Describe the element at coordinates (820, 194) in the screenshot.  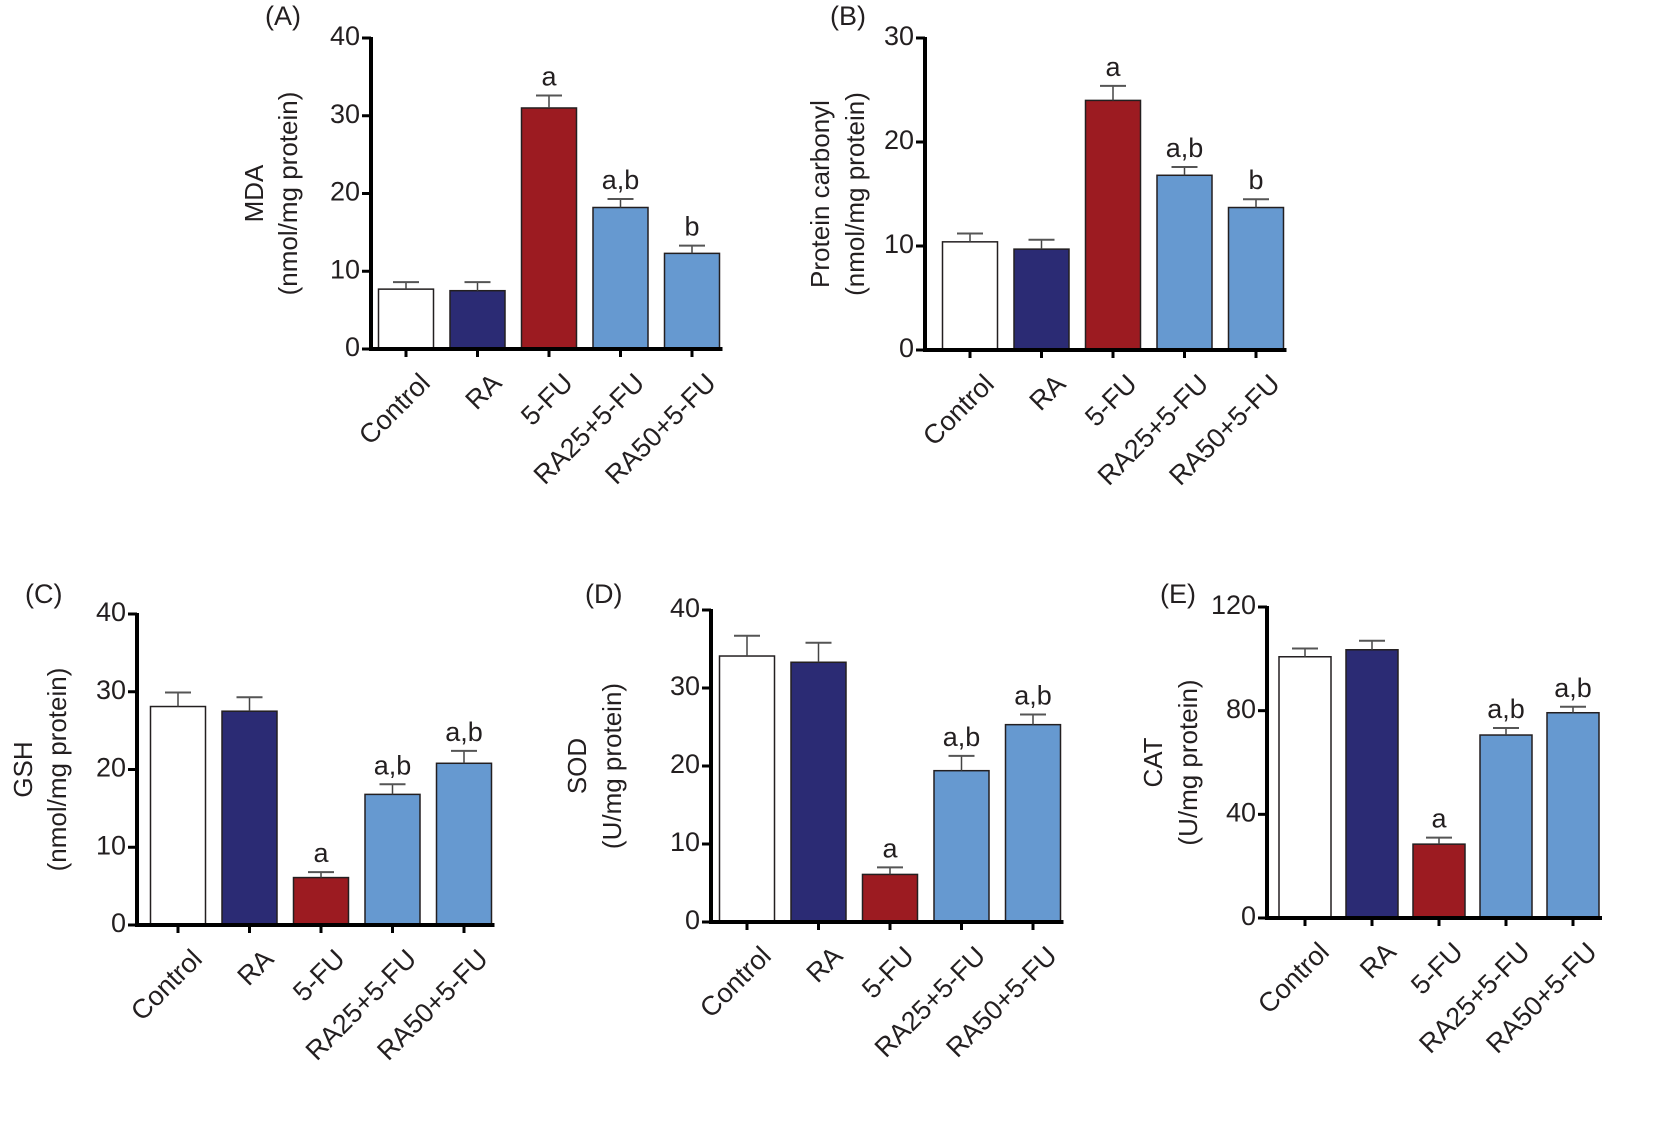
I see `y-axis-title: Protein carbonyl` at that location.